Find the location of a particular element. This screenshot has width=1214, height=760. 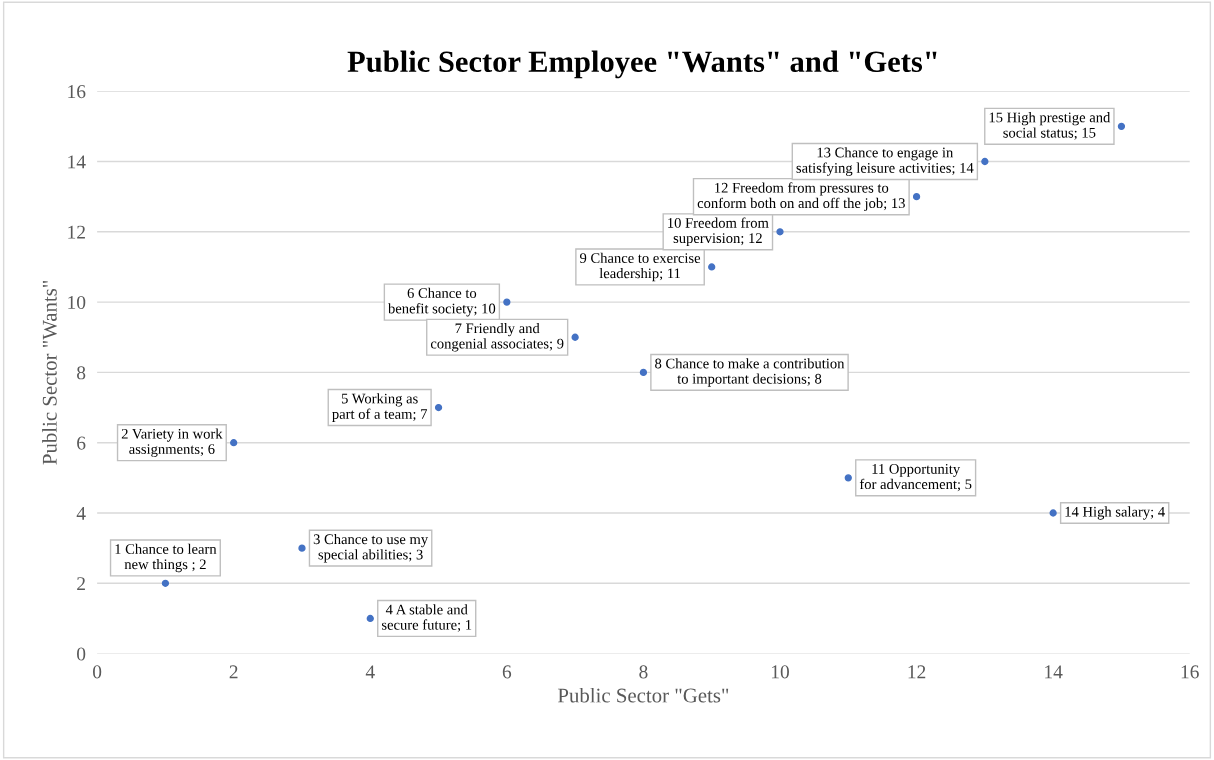

y-tick-label: 10 is located at coordinates (77, 302).